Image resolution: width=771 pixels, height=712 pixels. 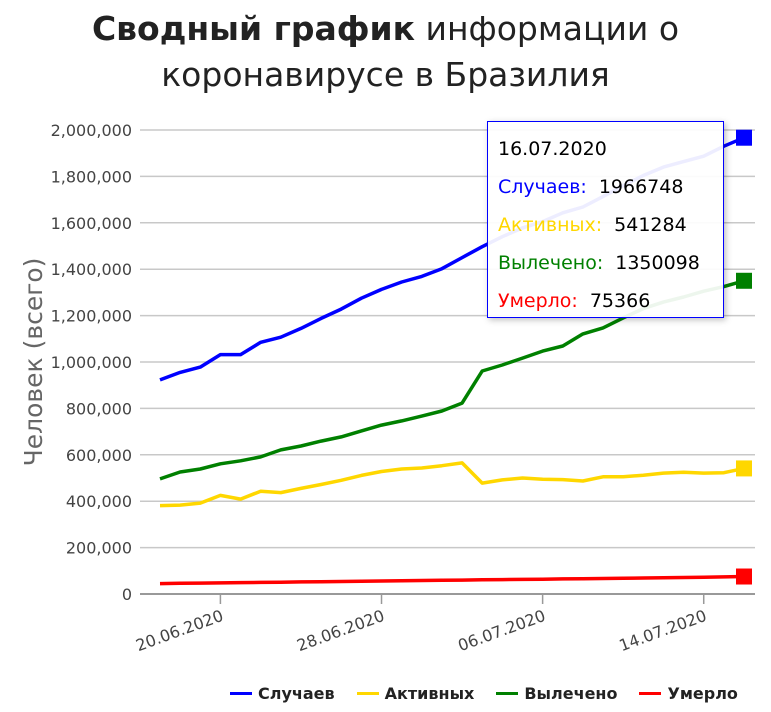 I want to click on tooltip-row-recovered: Вылечено: 1350098, so click(x=610, y=269).